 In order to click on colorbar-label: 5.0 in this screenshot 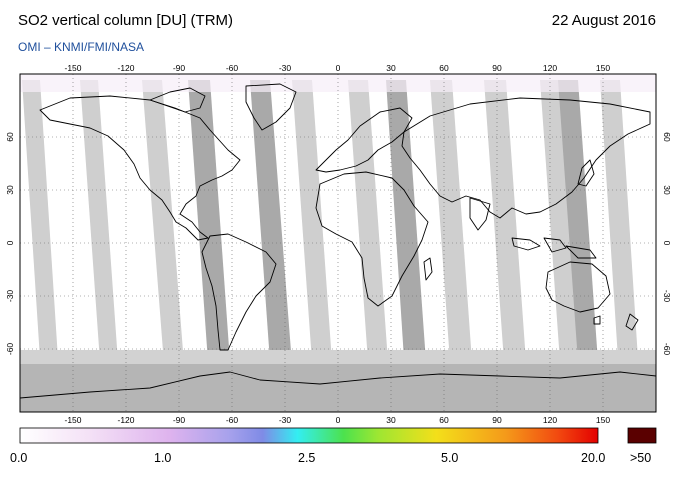, I will do `click(450, 458)`.